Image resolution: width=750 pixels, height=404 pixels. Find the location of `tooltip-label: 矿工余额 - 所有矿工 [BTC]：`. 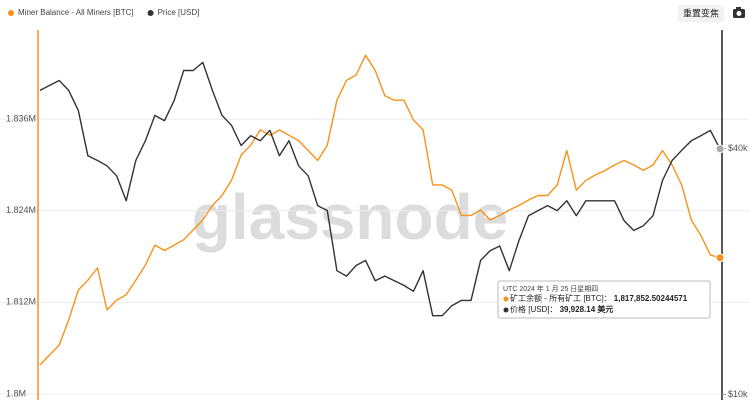

tooltip-label: 矿工余额 - 所有矿工 [BTC]： is located at coordinates (561, 298).